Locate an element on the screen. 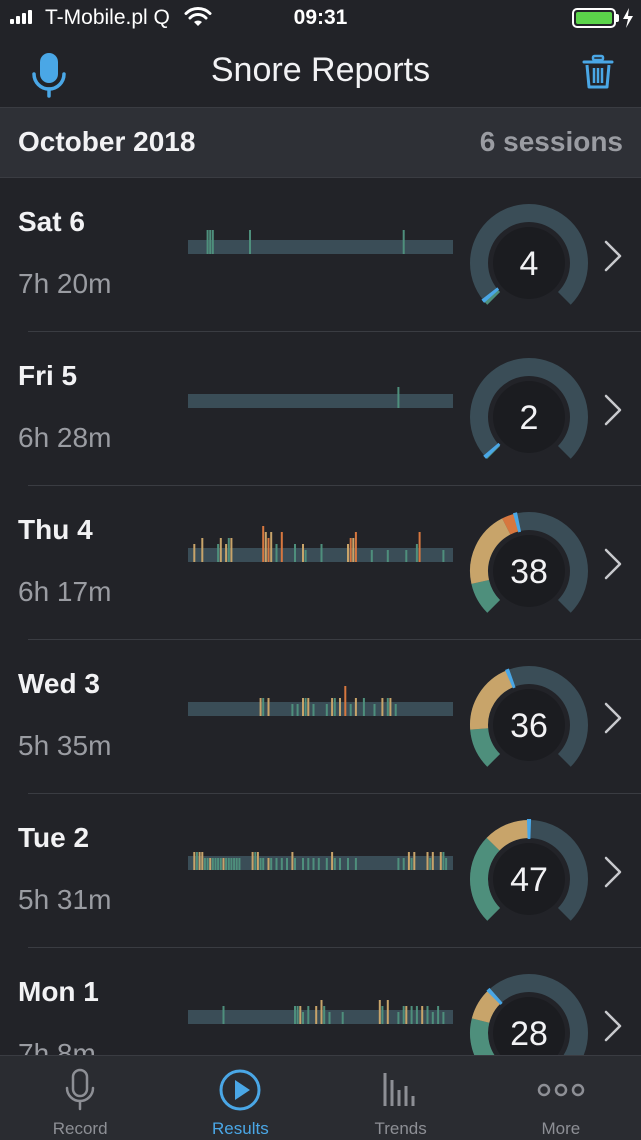  gauge-segment-light is located at coordinates (485, 747).